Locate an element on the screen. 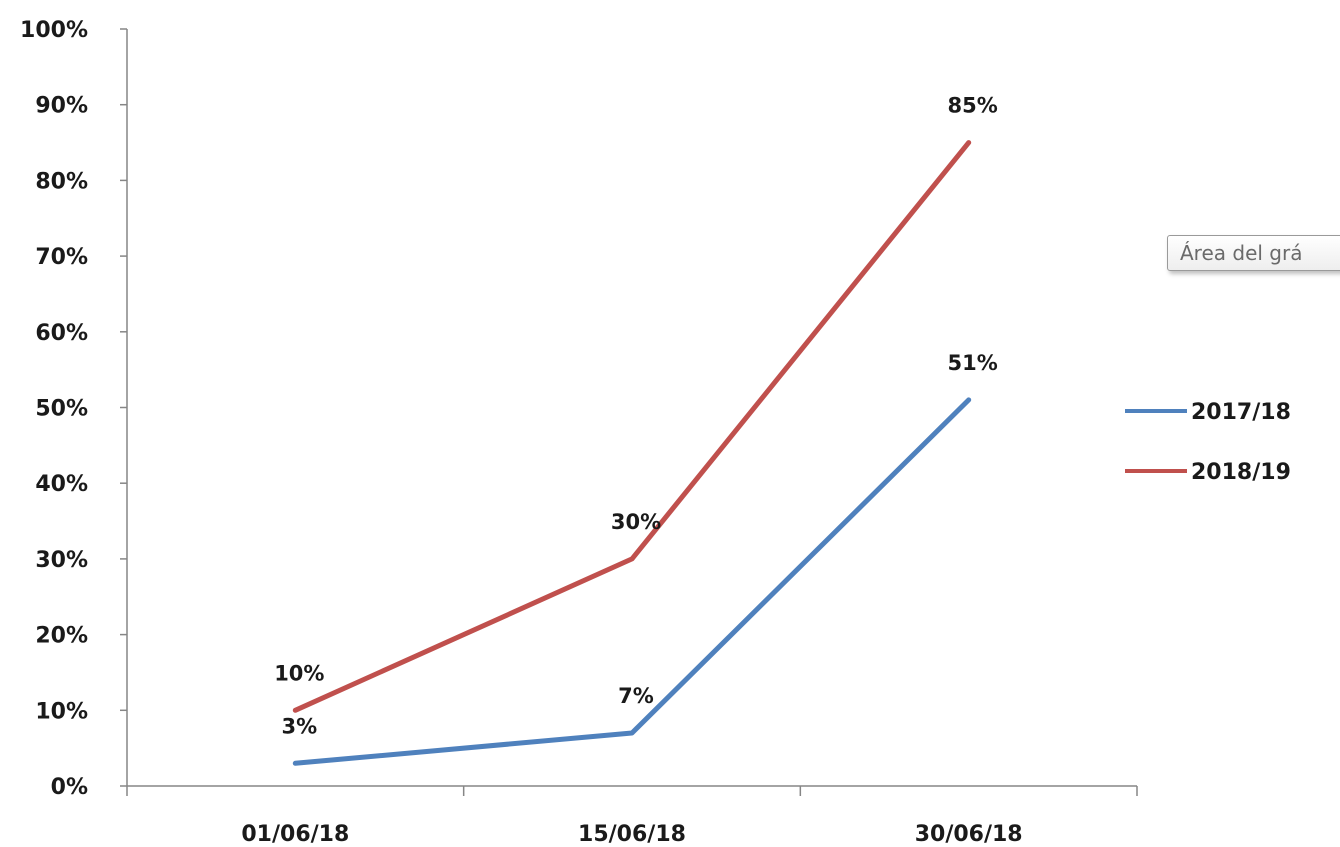 The image size is (1340, 847). y-axis-ticks: 0% 10% 20% 30% 40% 50% 60% 70% 80% 90% 100% is located at coordinates (73, 409).